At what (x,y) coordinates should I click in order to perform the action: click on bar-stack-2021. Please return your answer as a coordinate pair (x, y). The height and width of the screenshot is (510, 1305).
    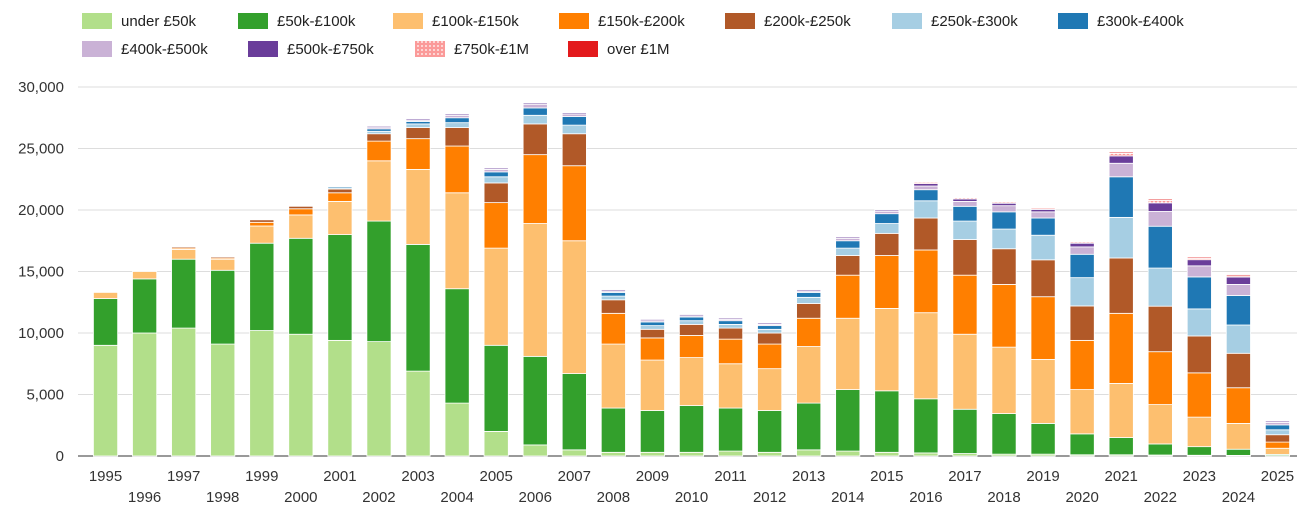
    Looking at the image, I should click on (1121, 304).